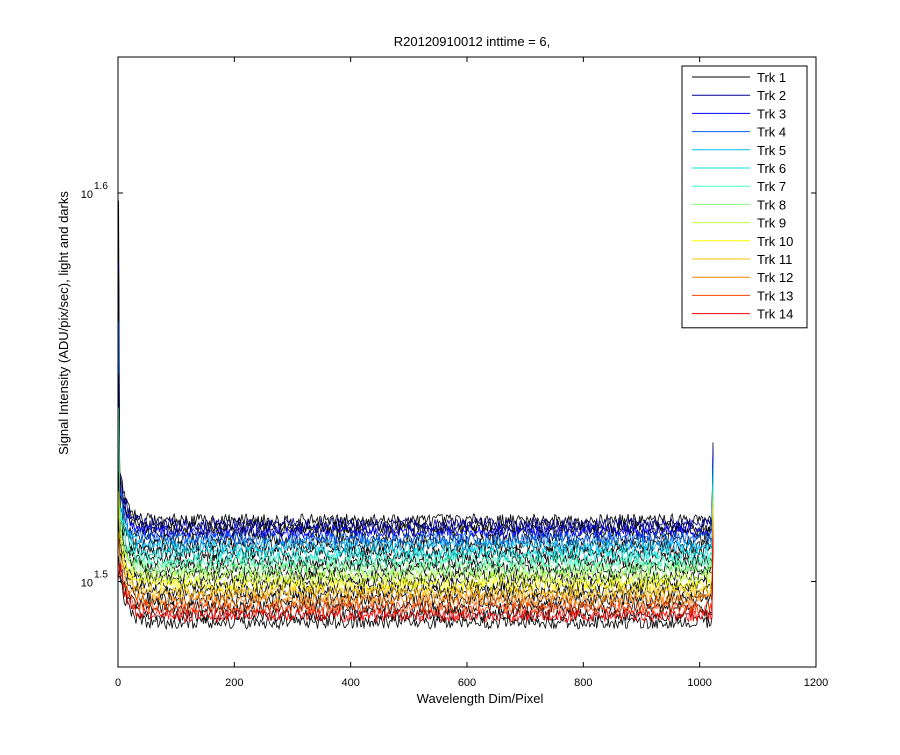  What do you see at coordinates (699, 683) in the screenshot?
I see `x-tick-label: 1000` at bounding box center [699, 683].